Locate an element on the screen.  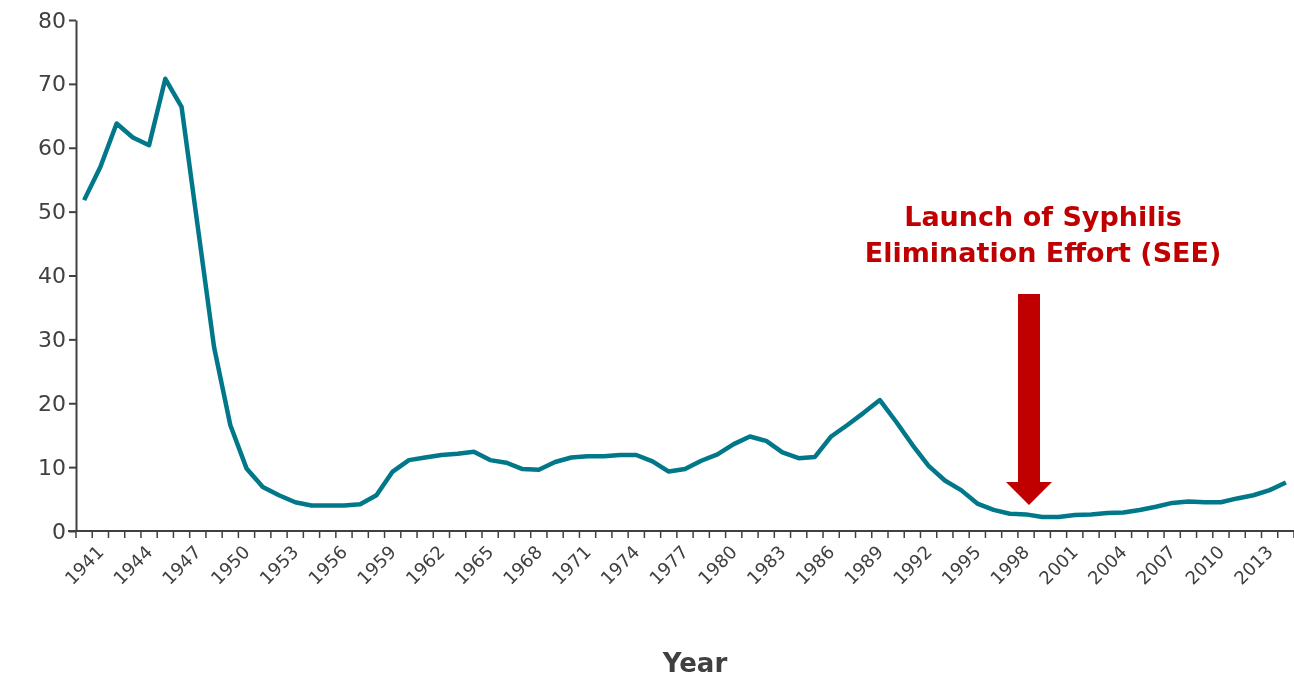
y-tick-label: 70 is located at coordinates (52, 84).